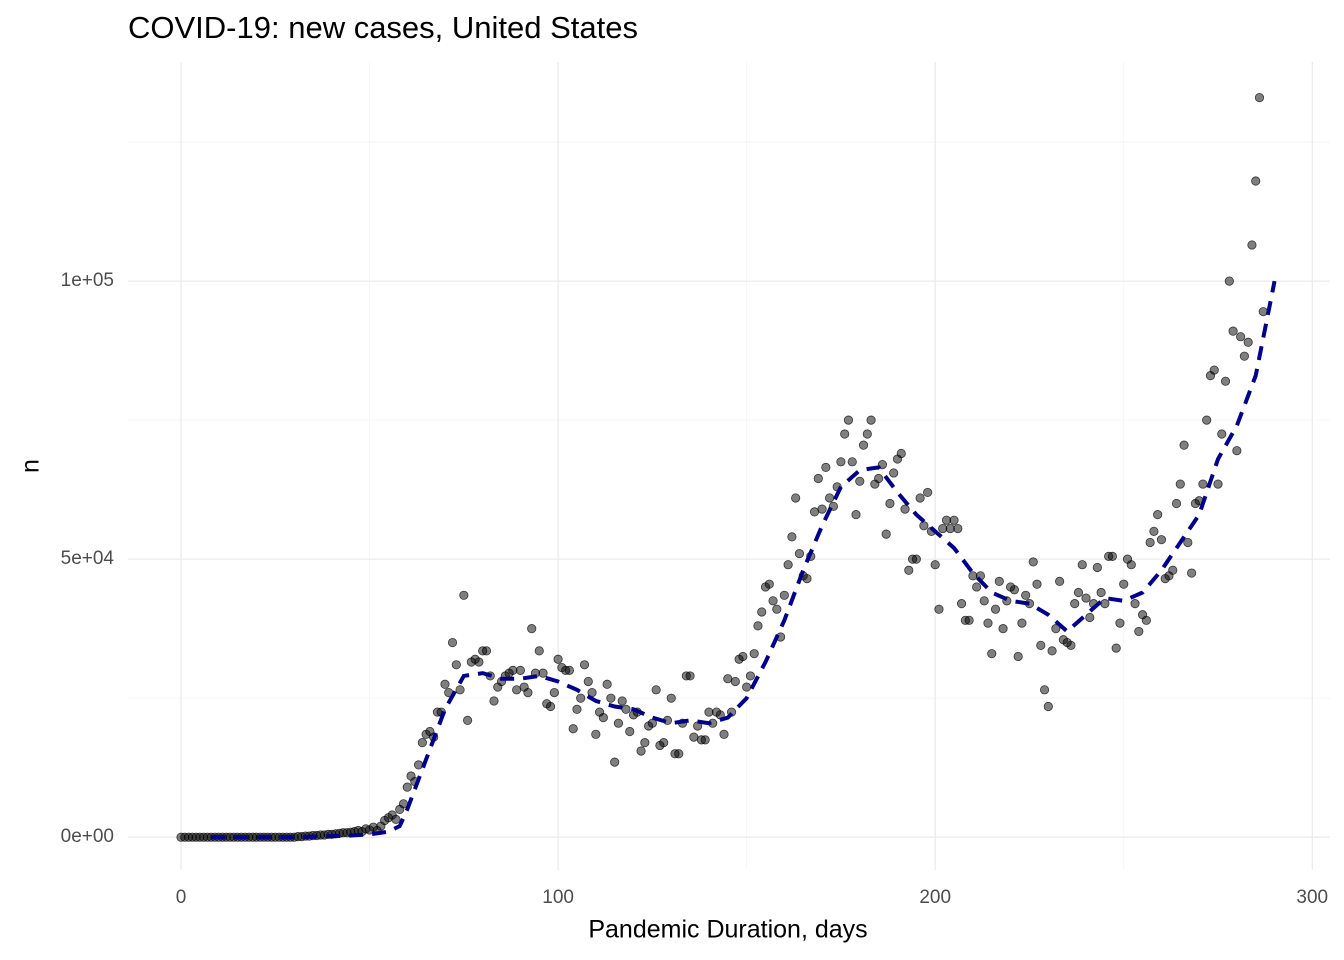  Describe the element at coordinates (727, 930) in the screenshot. I see `x-axis-title: Pandemic Duration, days` at that location.